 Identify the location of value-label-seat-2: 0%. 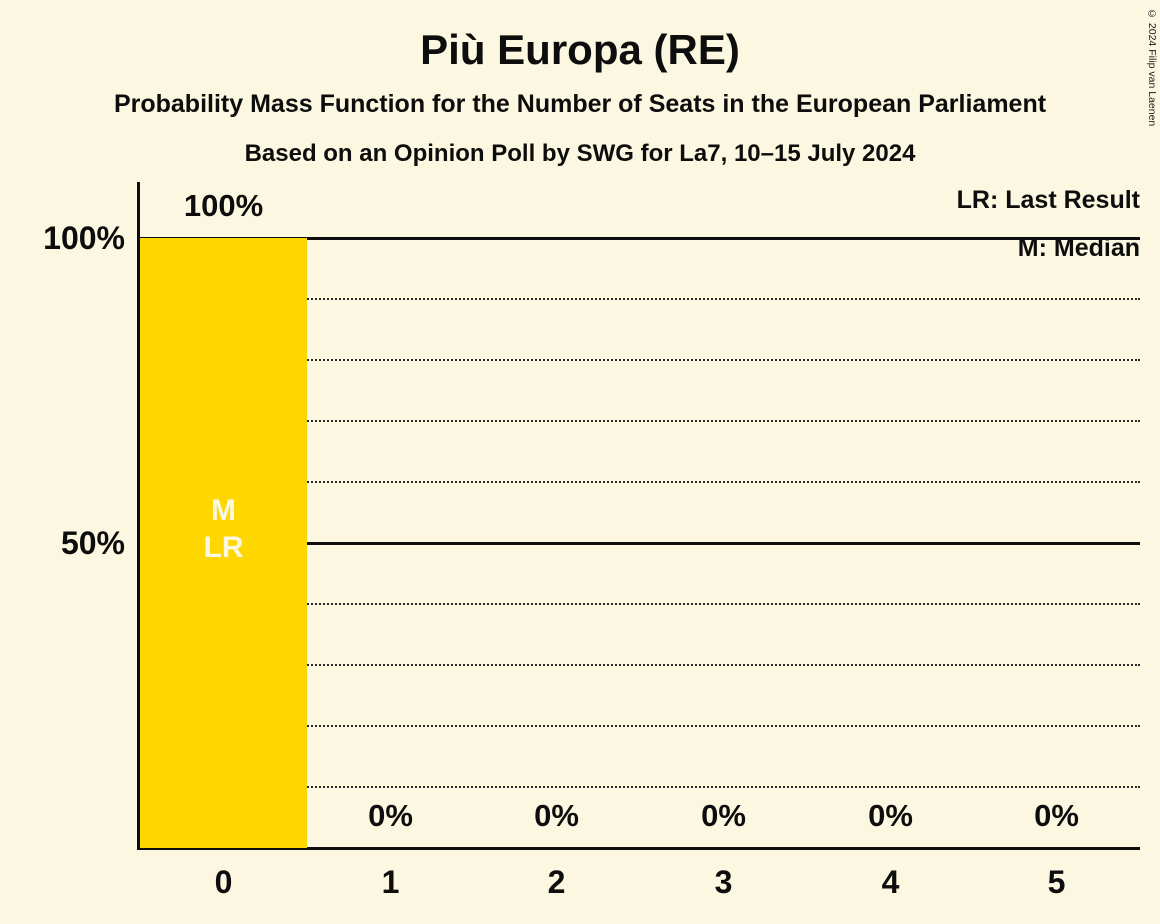
(556, 815).